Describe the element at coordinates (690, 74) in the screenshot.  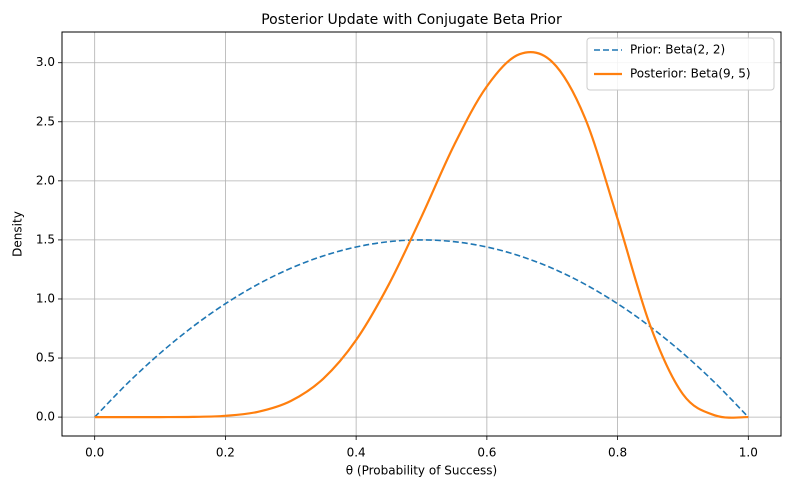
I see `legend-label: Posterior: Beta(9, 5)` at that location.